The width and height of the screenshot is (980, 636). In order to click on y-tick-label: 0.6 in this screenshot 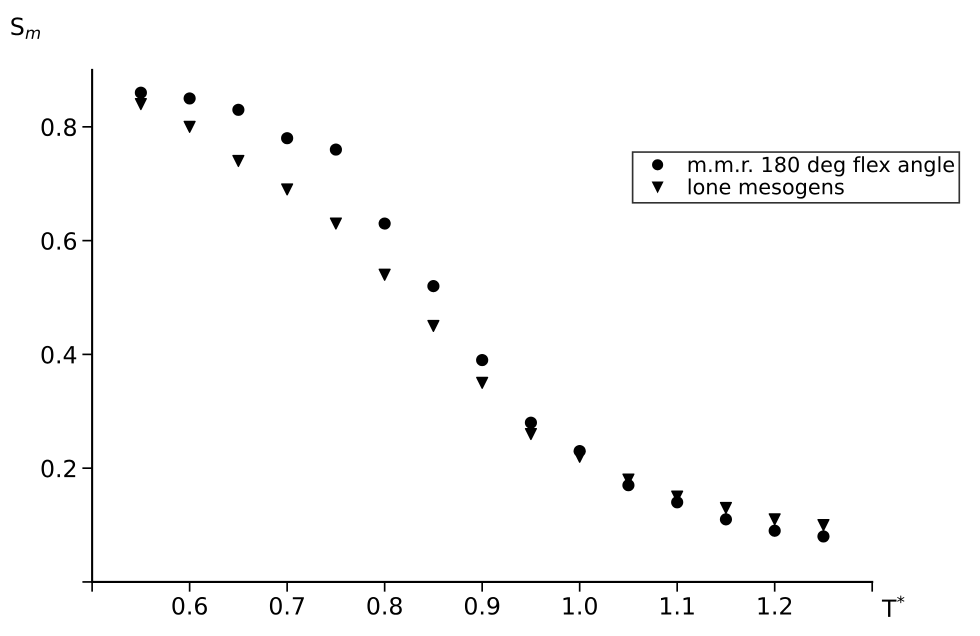, I will do `click(59, 241)`.